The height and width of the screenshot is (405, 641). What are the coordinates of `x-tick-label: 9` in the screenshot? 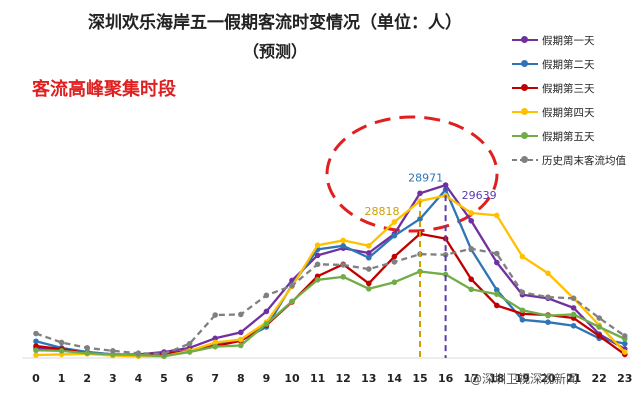 It's located at (267, 378).